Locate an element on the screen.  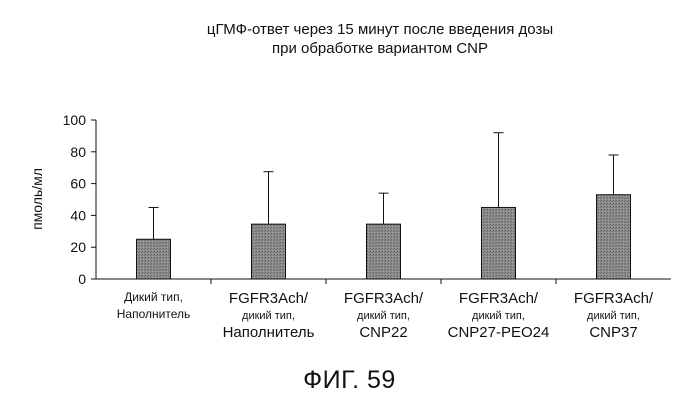
y-tick-label: 60 is located at coordinates (78, 184).